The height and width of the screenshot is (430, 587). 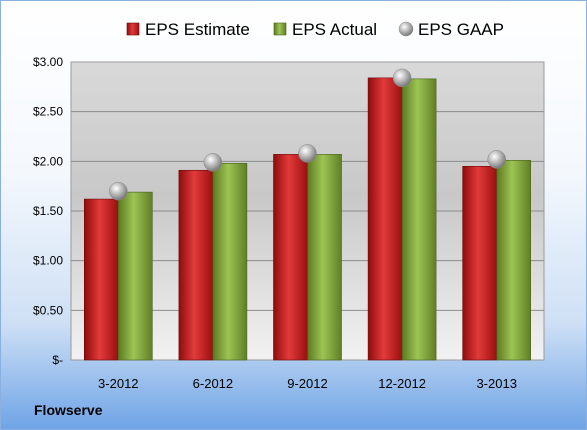 I want to click on x-category-label: 9-2012, so click(x=307, y=383).